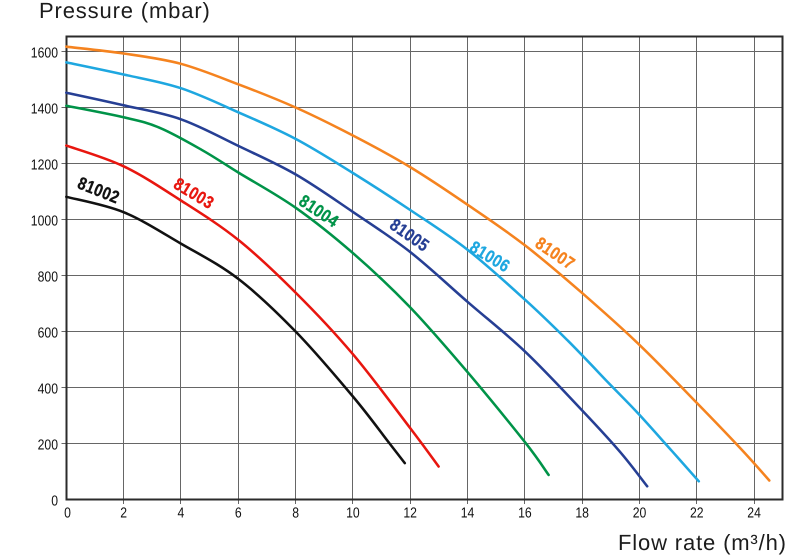 Image resolution: width=800 pixels, height=557 pixels. I want to click on svg-text: 8, so click(295, 513).